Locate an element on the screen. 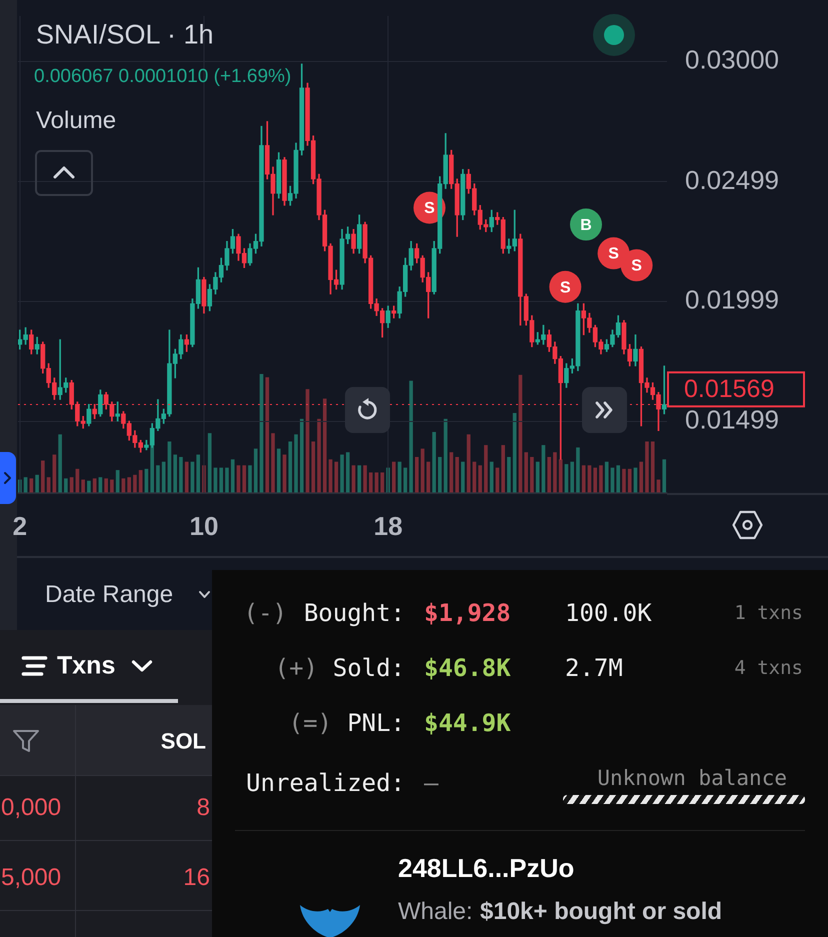  text: $46.8K is located at coordinates (467, 668).